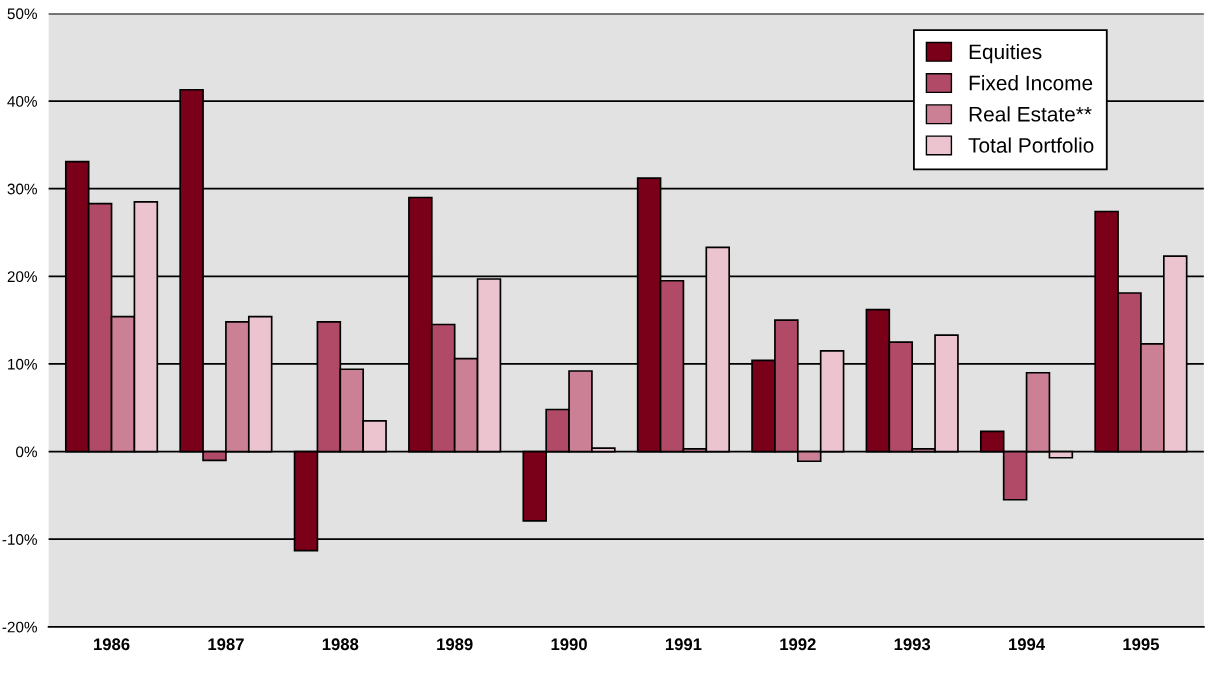  Describe the element at coordinates (1027, 644) in the screenshot. I see `x-tick-label: 1994` at that location.